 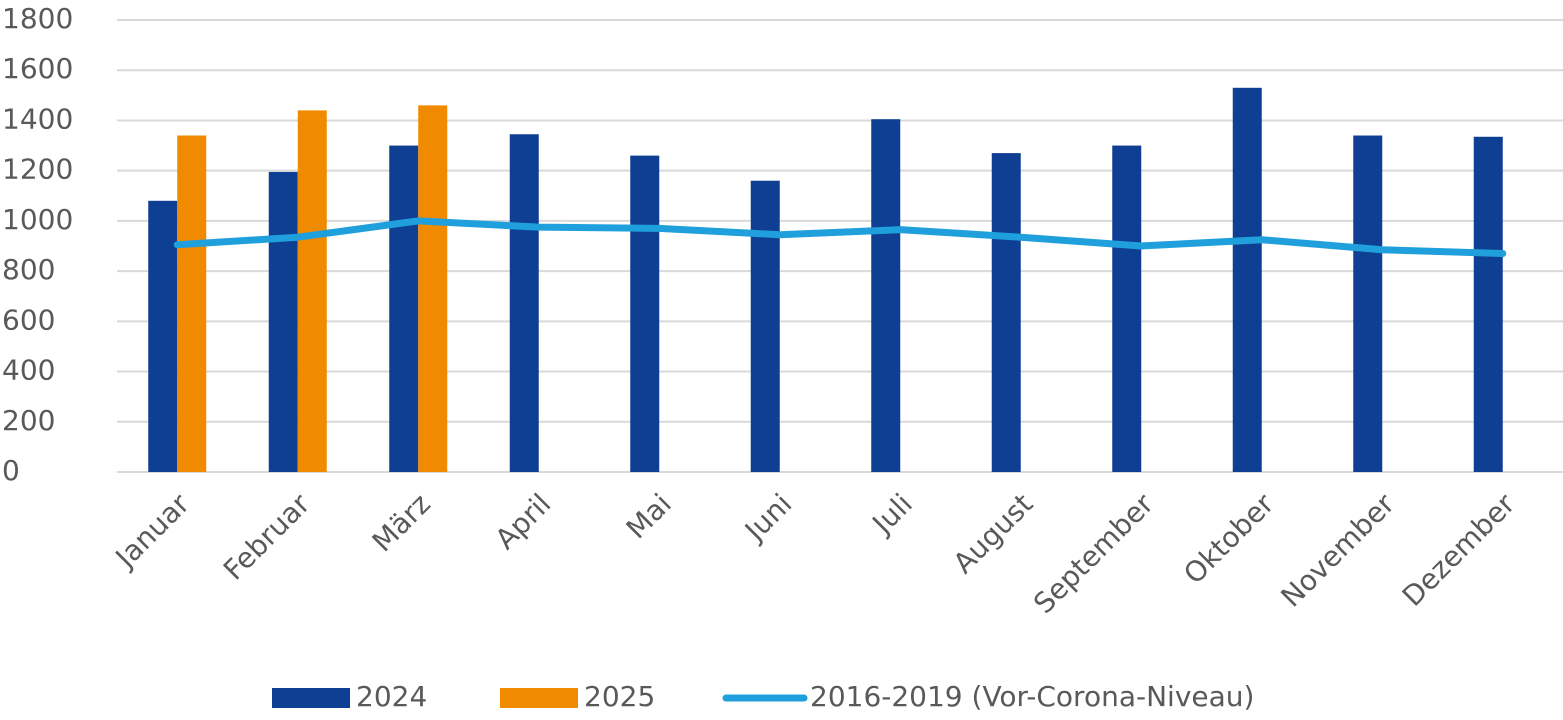 What do you see at coordinates (892, 514) in the screenshot?
I see `x-tick-label: Juli` at bounding box center [892, 514].